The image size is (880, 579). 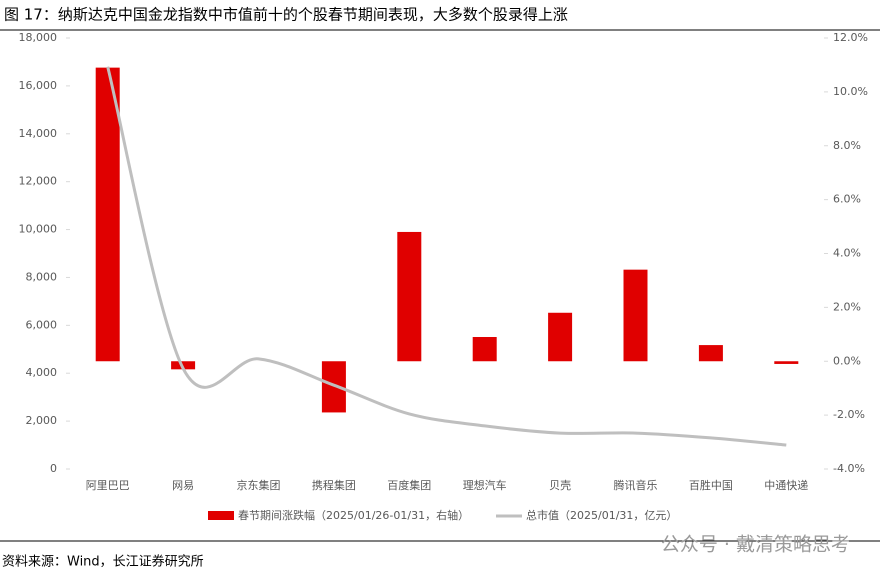 What do you see at coordinates (38, 229) in the screenshot?
I see `y-tick-label: 10,000` at bounding box center [38, 229].